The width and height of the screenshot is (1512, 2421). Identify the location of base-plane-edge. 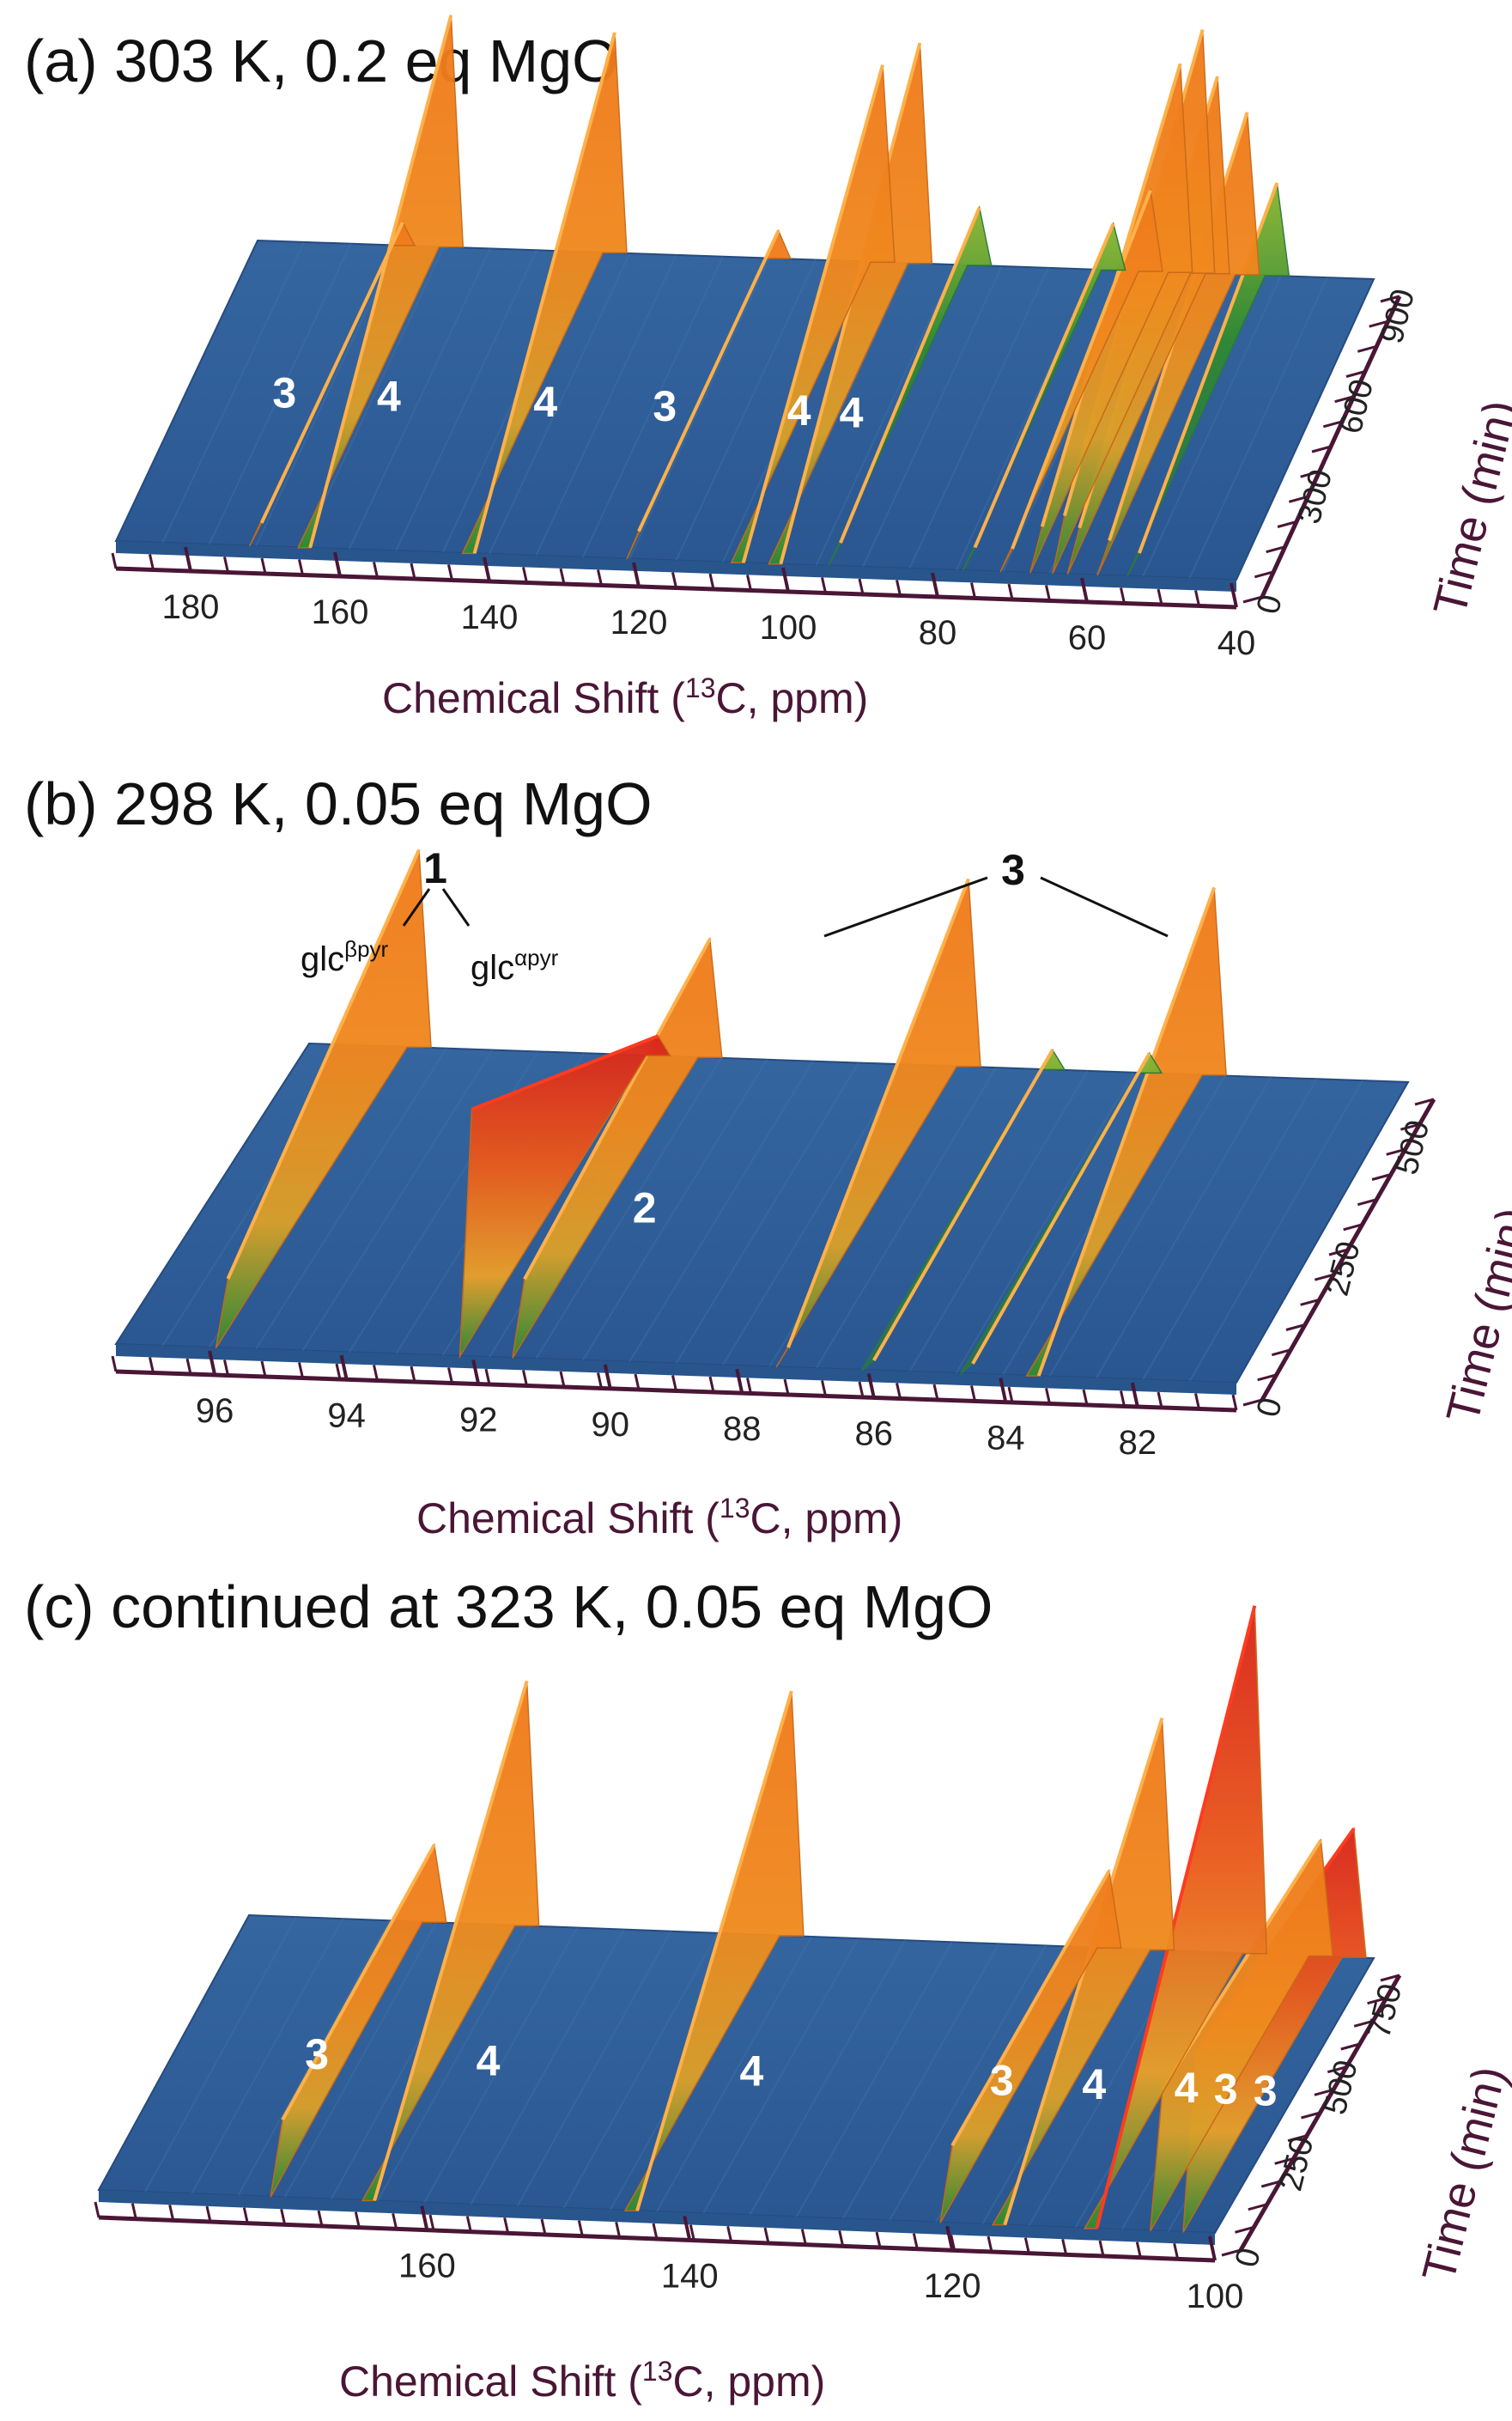
(676, 1369).